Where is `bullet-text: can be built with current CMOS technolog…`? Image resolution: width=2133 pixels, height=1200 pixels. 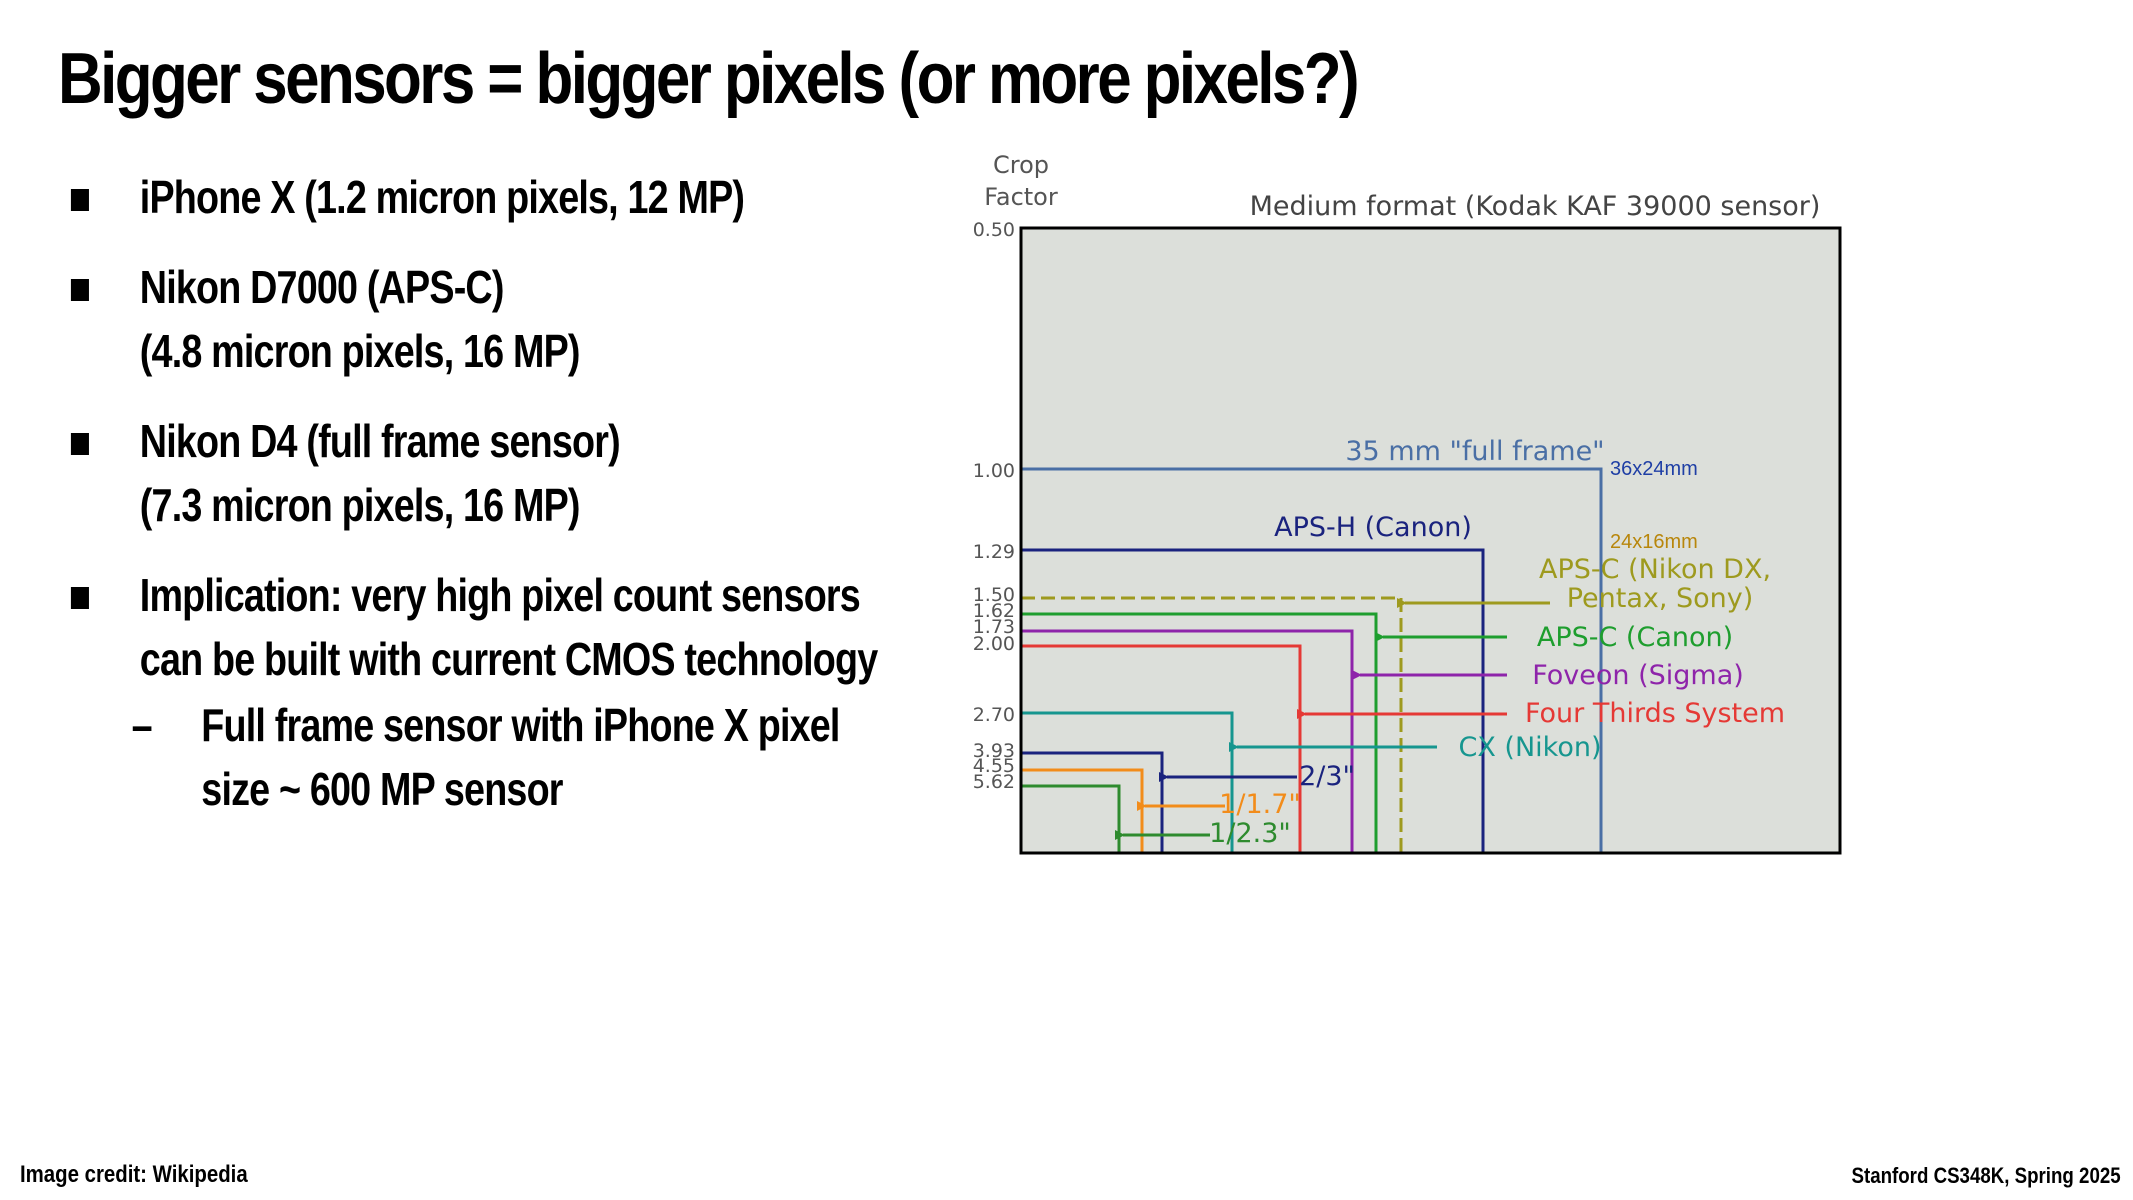 bullet-text: can be built with current CMOS technolog… is located at coordinates (508, 659).